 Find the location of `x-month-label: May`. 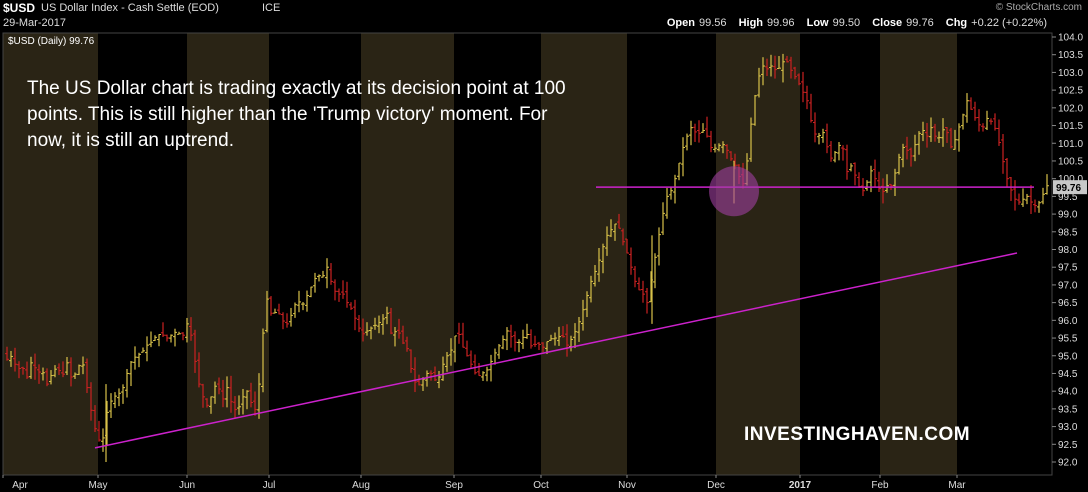

x-month-label: May is located at coordinates (98, 485).